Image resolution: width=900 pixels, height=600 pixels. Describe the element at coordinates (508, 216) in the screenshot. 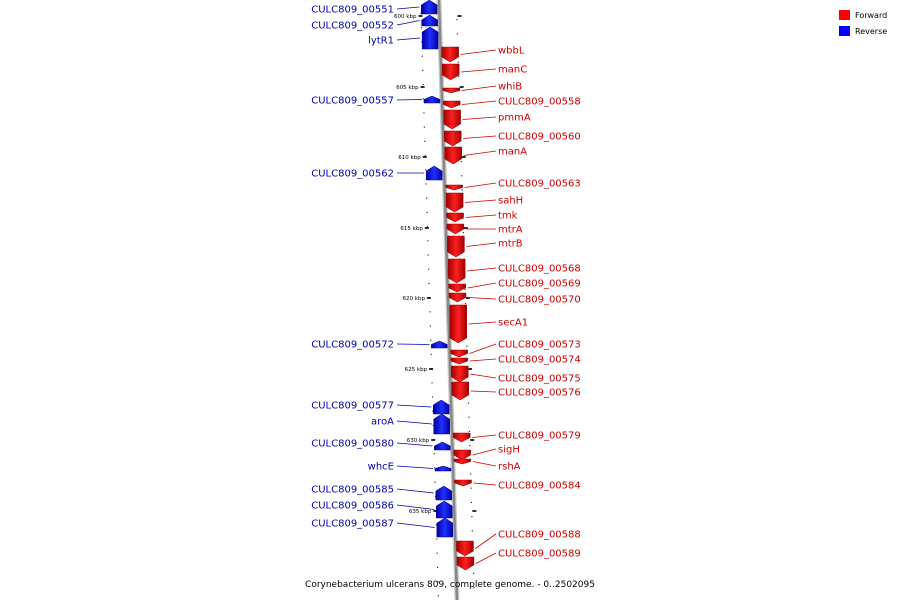

I see `gene-label-tmk: tmk` at that location.